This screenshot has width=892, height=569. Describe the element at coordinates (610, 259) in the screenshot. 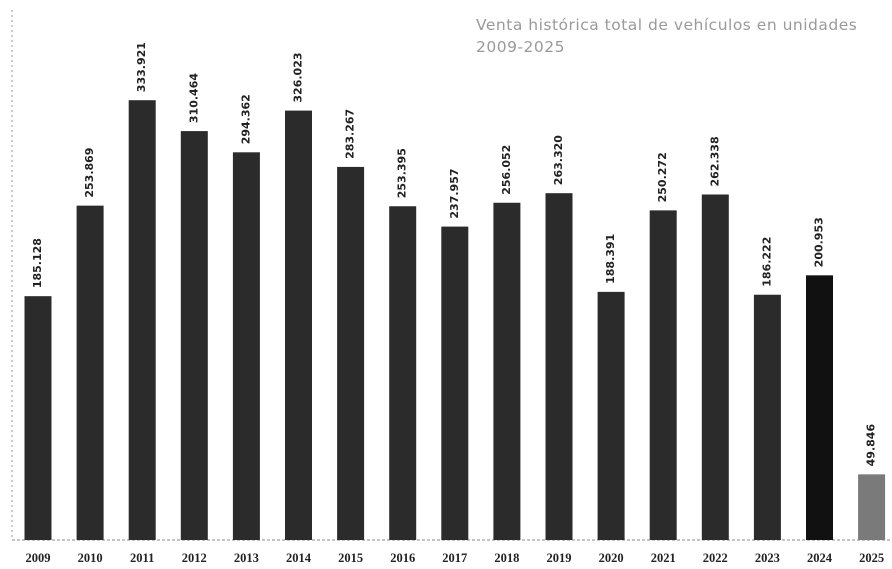

I see `value-label: 188.391` at that location.